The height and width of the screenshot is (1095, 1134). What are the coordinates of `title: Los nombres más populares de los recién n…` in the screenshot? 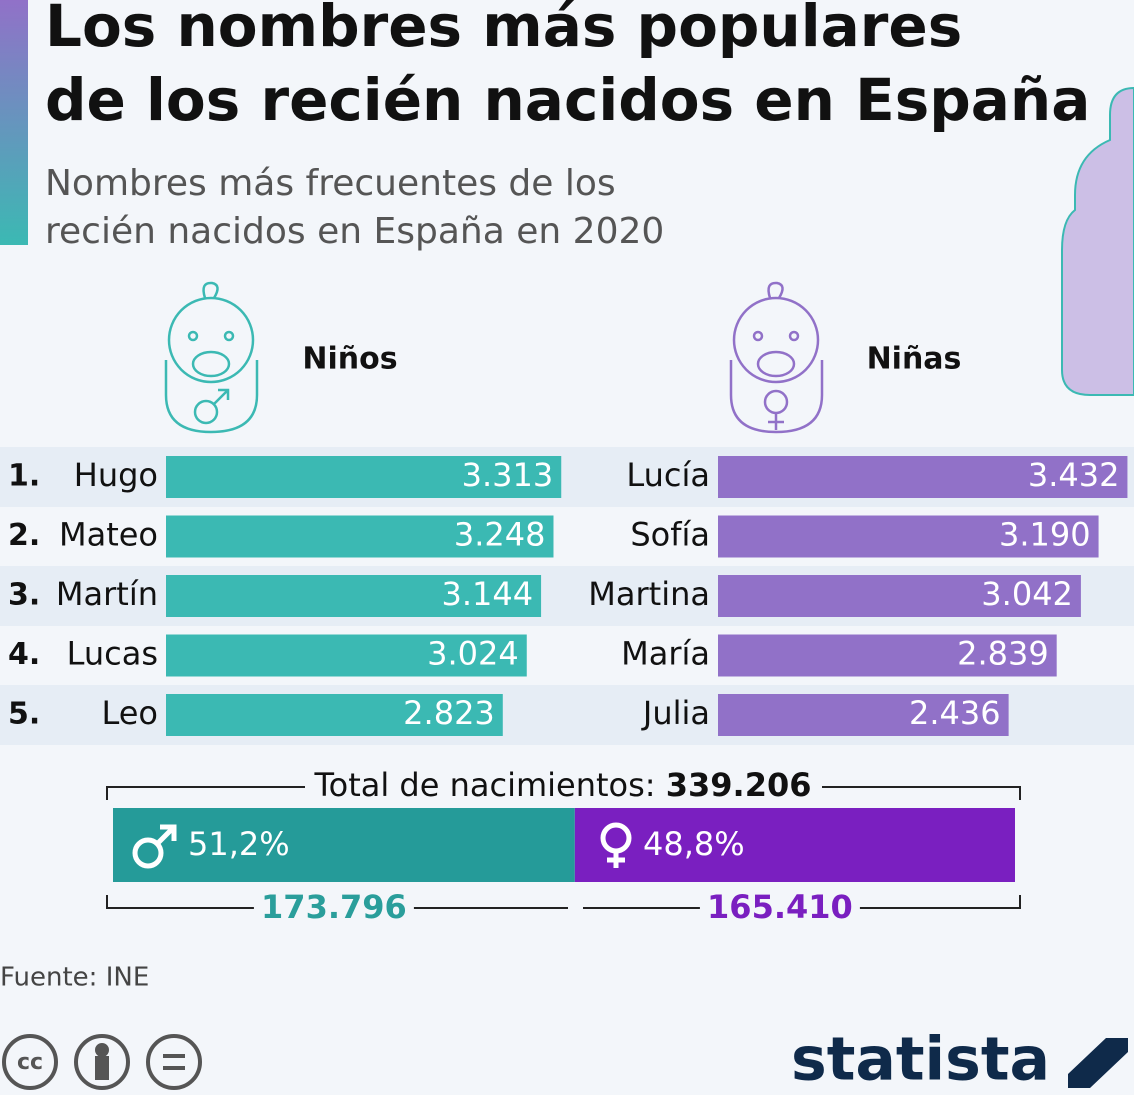 It's located at (567, 67).